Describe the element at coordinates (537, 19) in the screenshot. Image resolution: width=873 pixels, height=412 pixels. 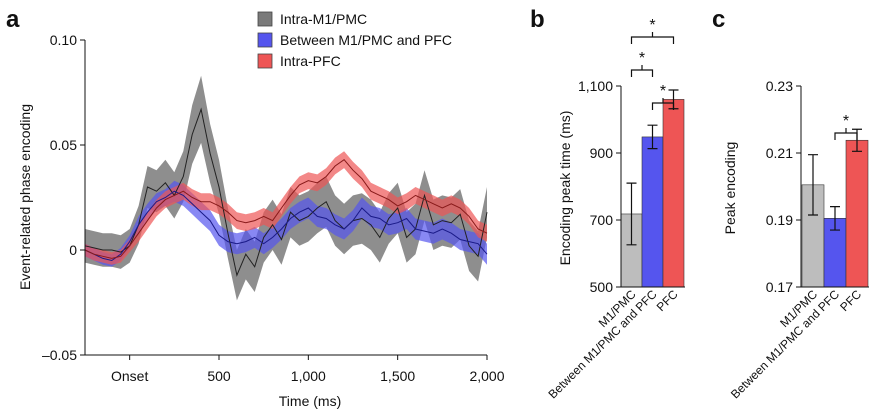
I see `panel-letter-b: b` at that location.